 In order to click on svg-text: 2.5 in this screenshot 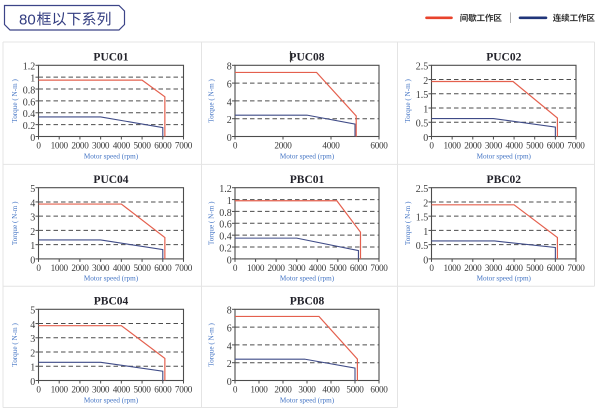, I will do `click(422, 67)`.